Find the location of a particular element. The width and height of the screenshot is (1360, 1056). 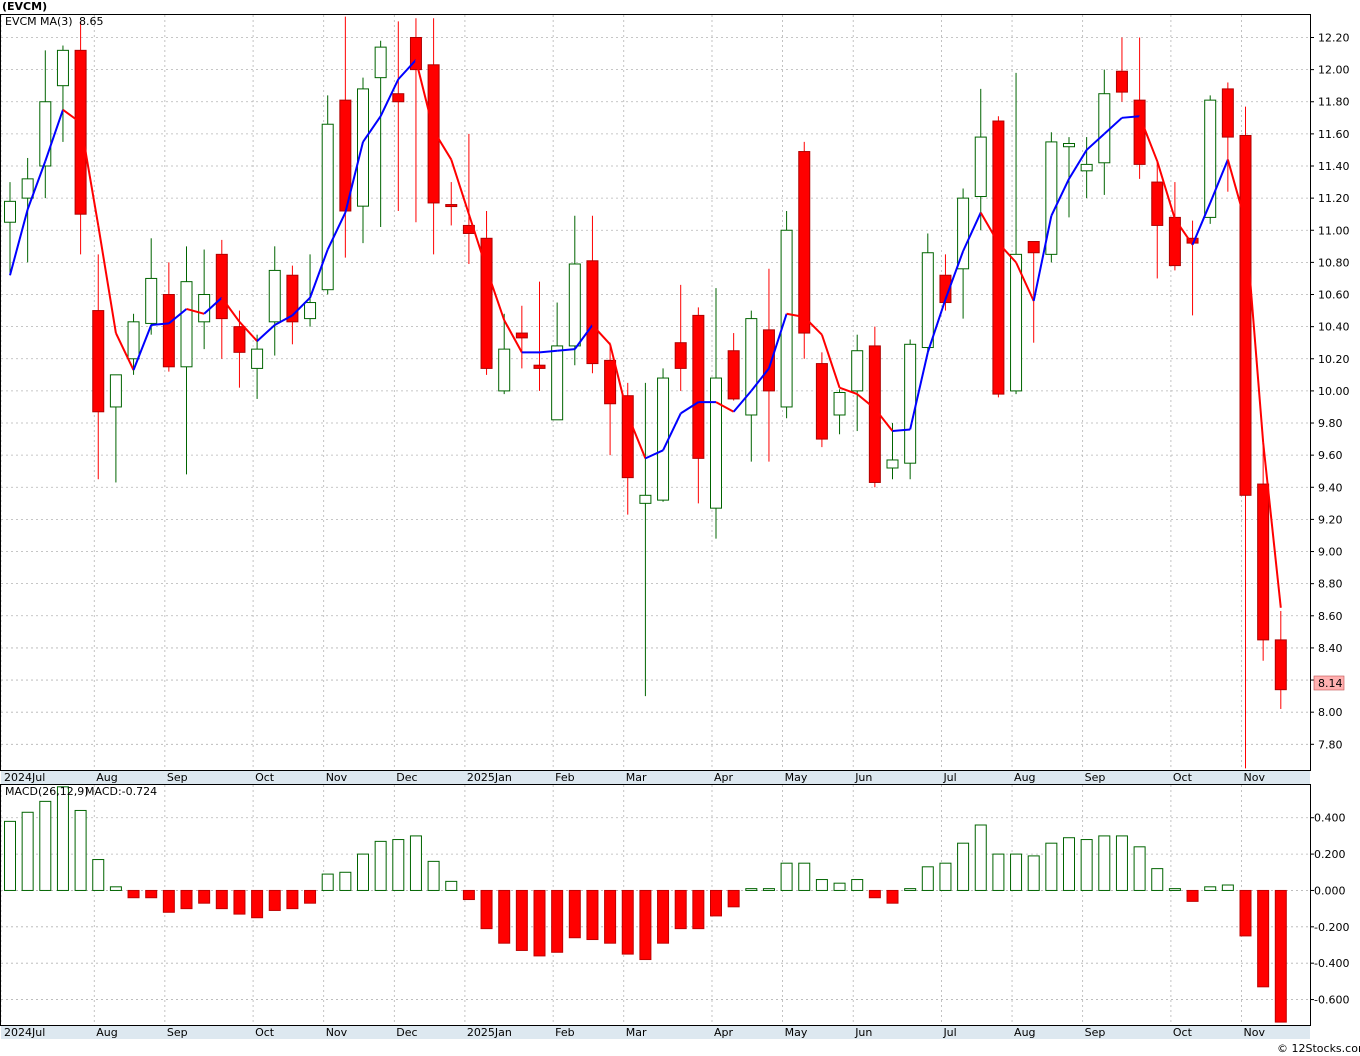

price-tick-label: 9.60 is located at coordinates (1330, 455).